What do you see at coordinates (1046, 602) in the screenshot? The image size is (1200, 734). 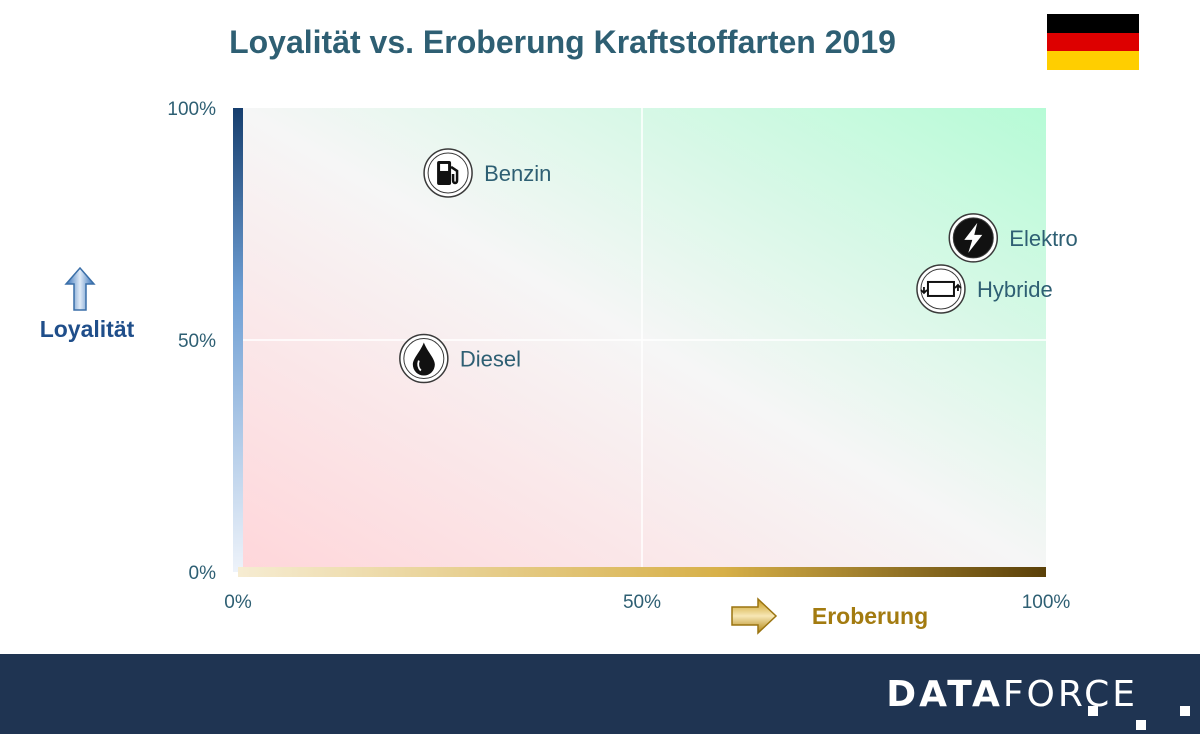 I see `x-tick-label: 100%` at bounding box center [1046, 602].